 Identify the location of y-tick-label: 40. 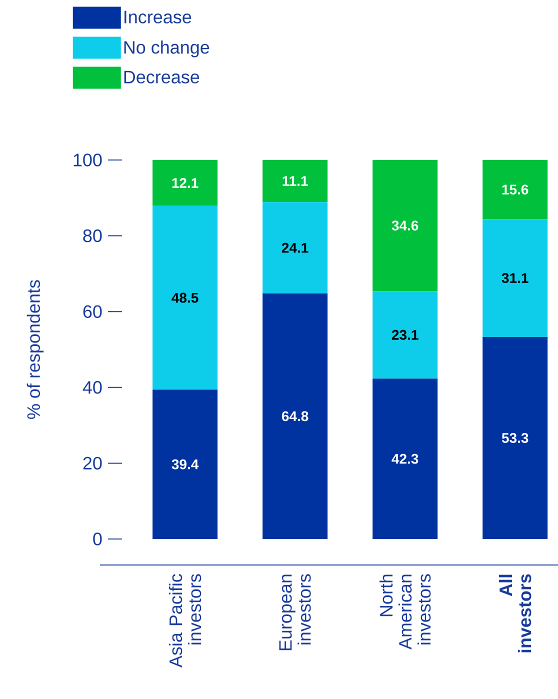
(92, 387).